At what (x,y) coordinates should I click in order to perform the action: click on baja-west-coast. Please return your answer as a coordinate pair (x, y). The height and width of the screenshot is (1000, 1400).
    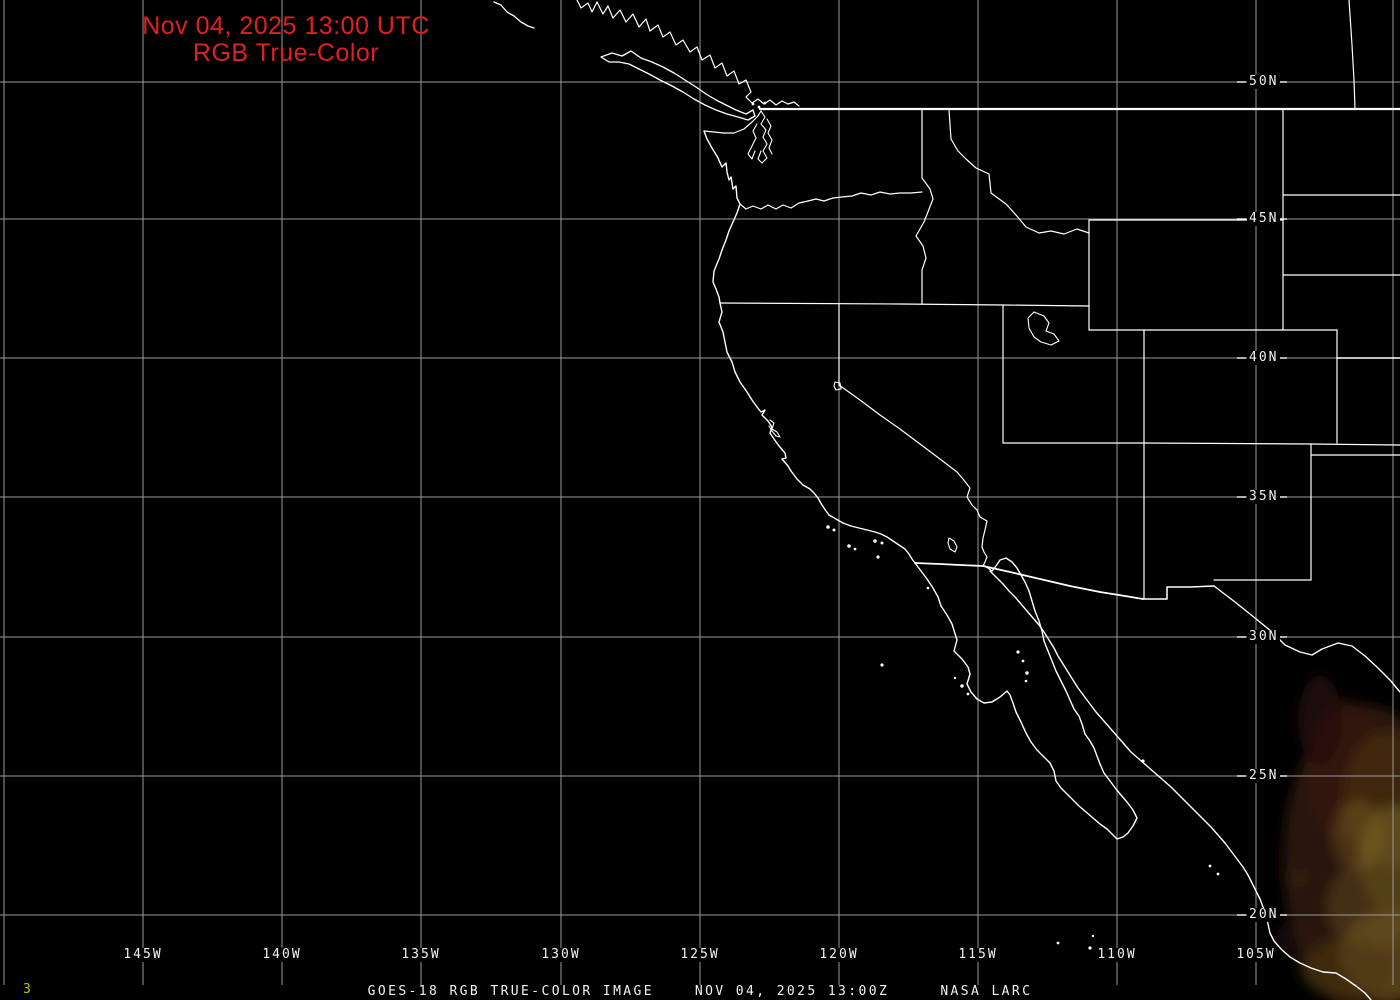
    Looking at the image, I should click on (1021, 701).